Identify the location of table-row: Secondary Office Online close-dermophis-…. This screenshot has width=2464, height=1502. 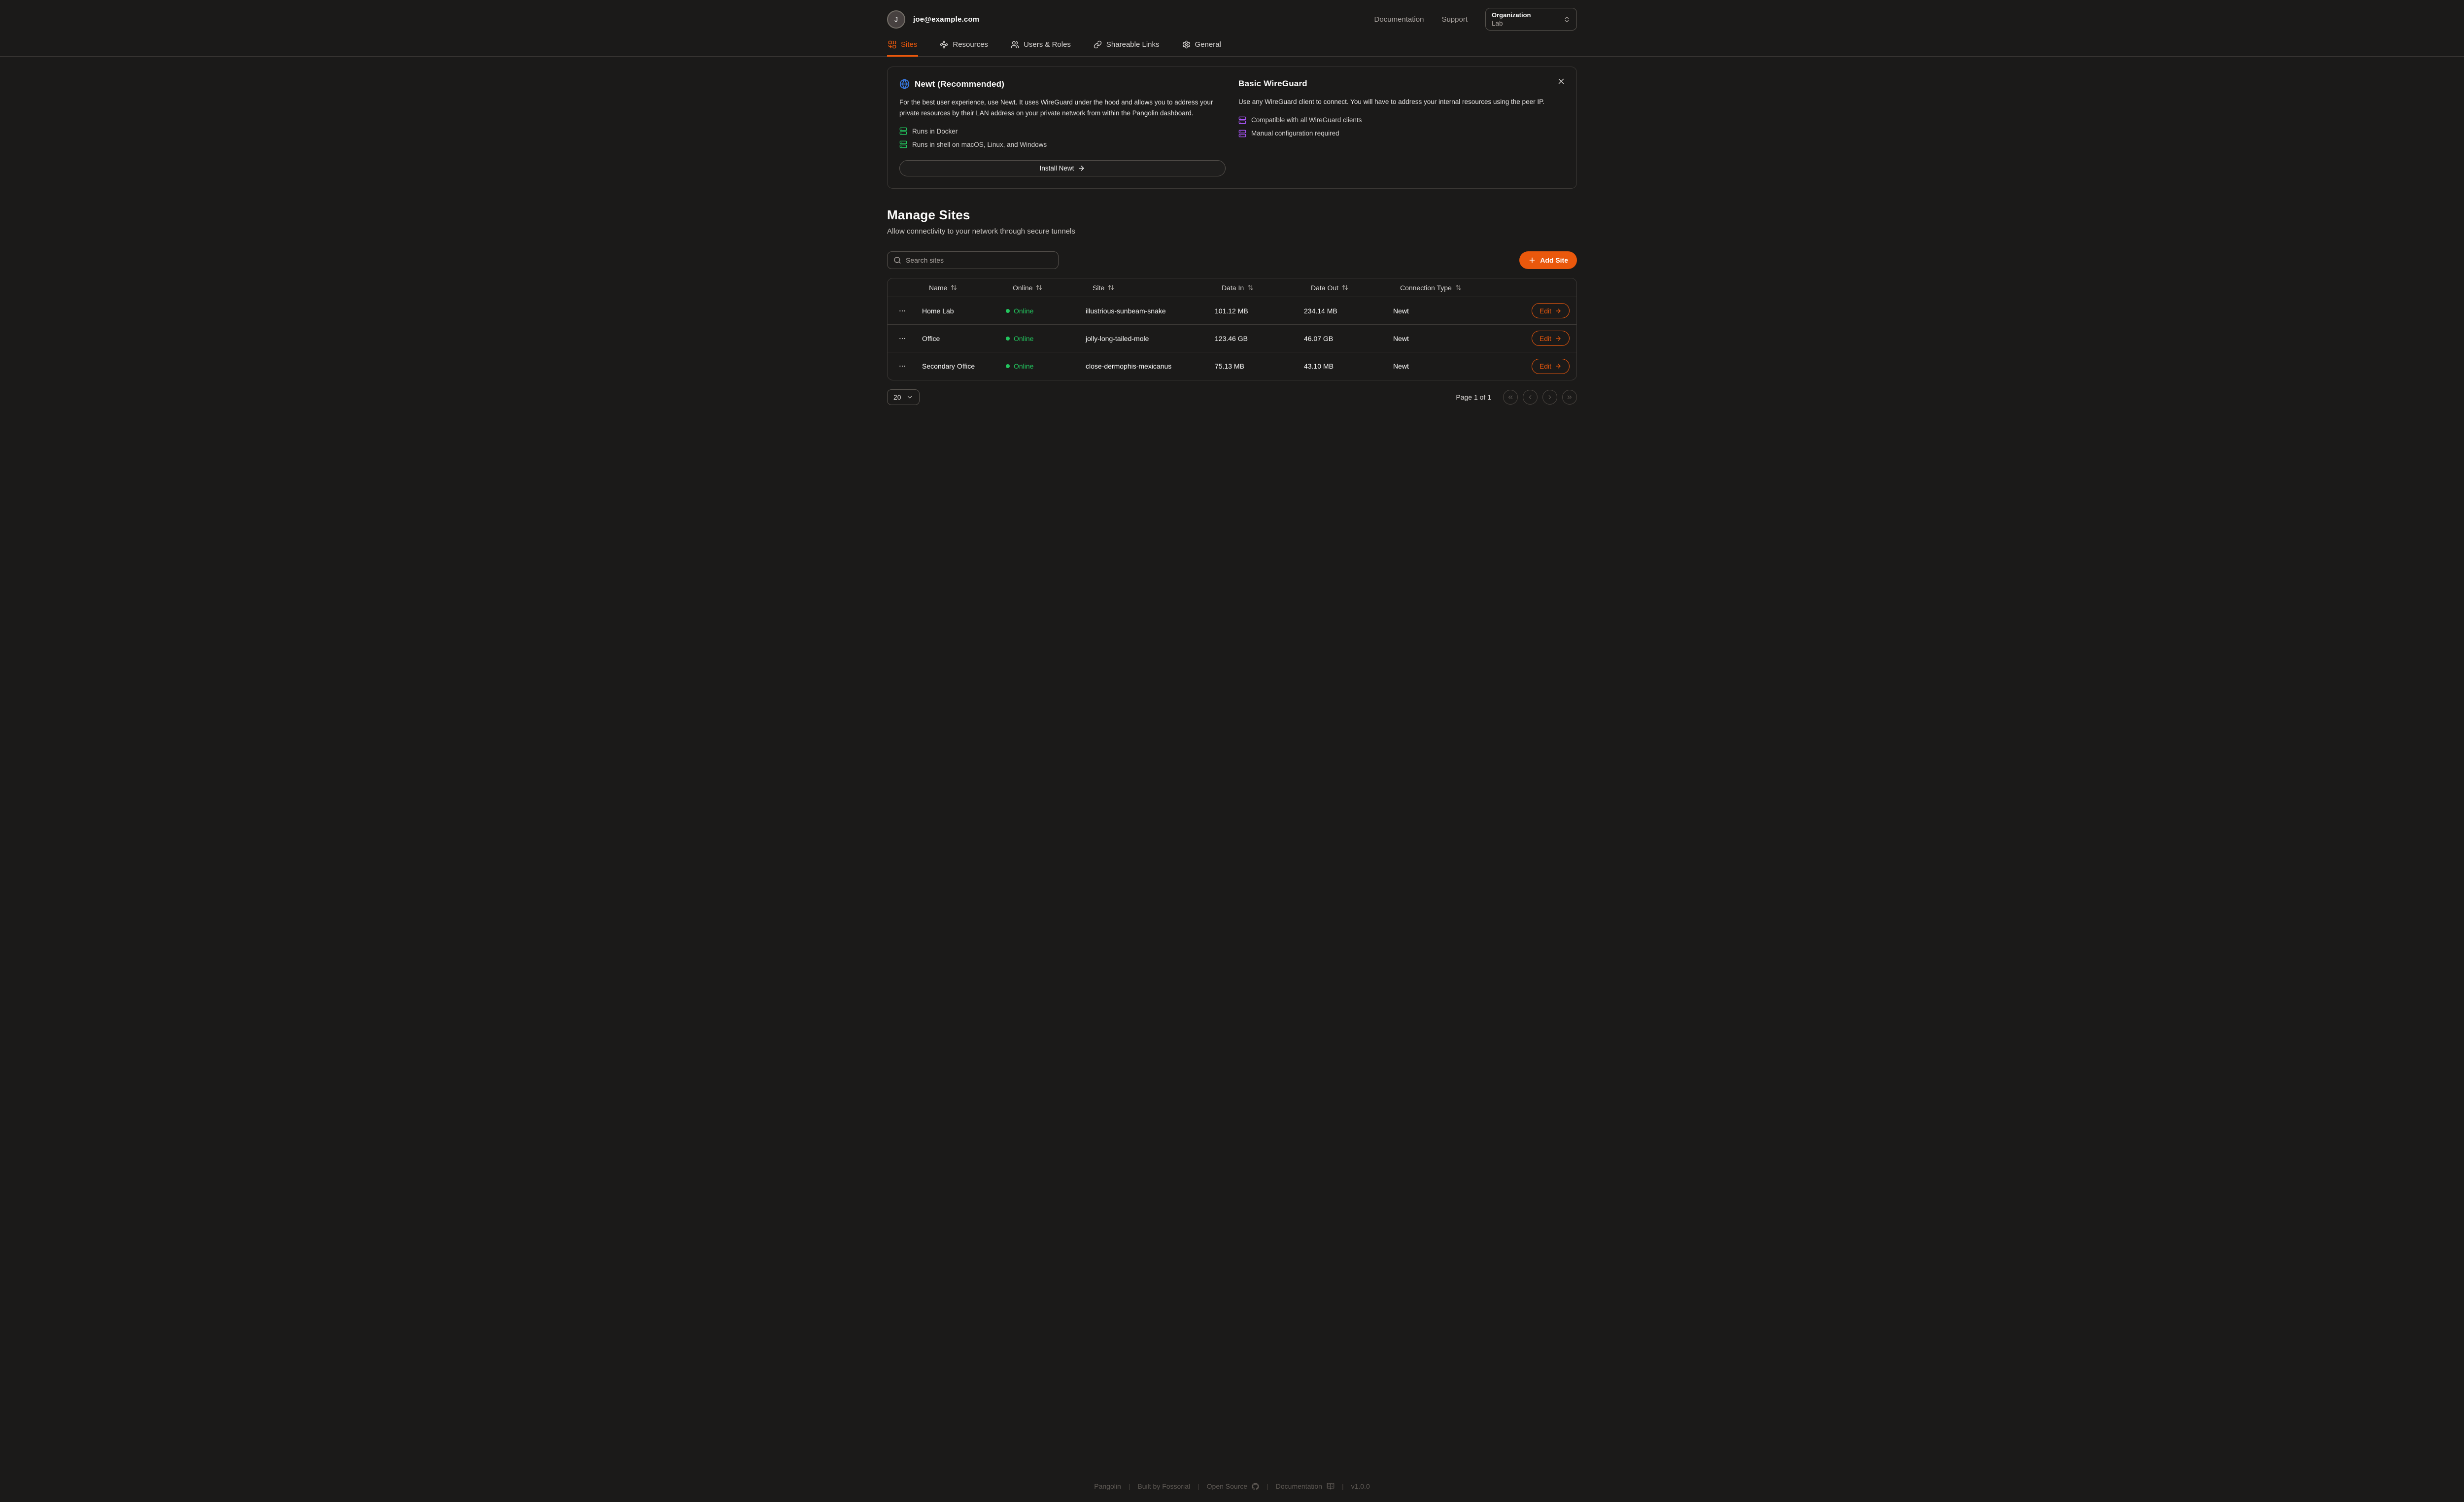
(1232, 366).